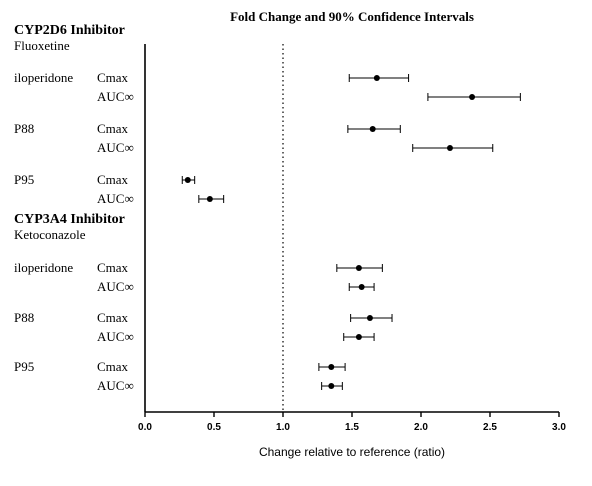  What do you see at coordinates (50, 234) in the screenshot?
I see `group-subtitle: Ketoconazole` at bounding box center [50, 234].